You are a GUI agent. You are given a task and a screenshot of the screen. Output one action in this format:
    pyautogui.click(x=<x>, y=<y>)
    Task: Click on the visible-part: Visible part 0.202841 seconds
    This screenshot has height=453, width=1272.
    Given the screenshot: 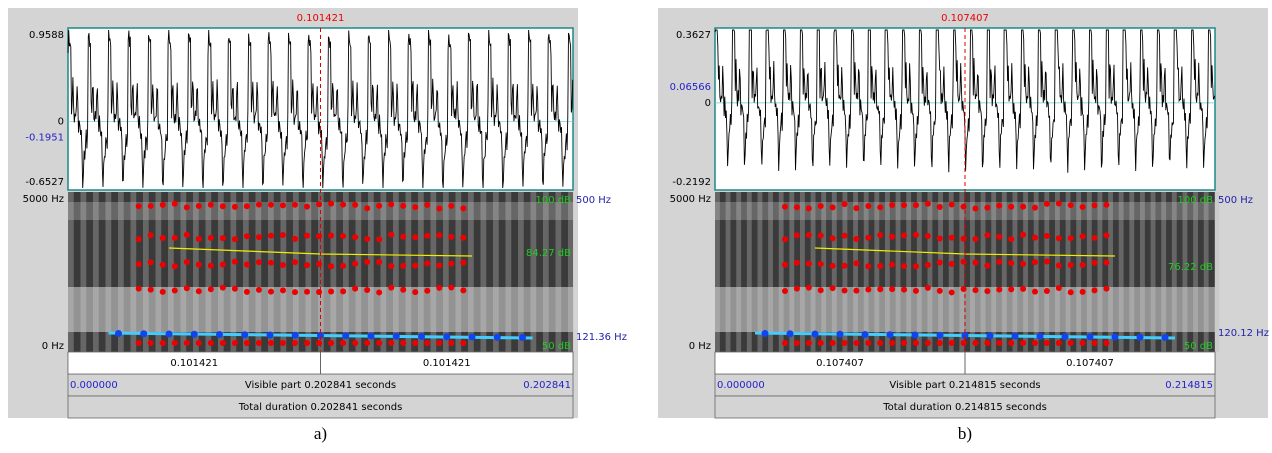 What is the action you would take?
    pyautogui.click(x=320, y=385)
    